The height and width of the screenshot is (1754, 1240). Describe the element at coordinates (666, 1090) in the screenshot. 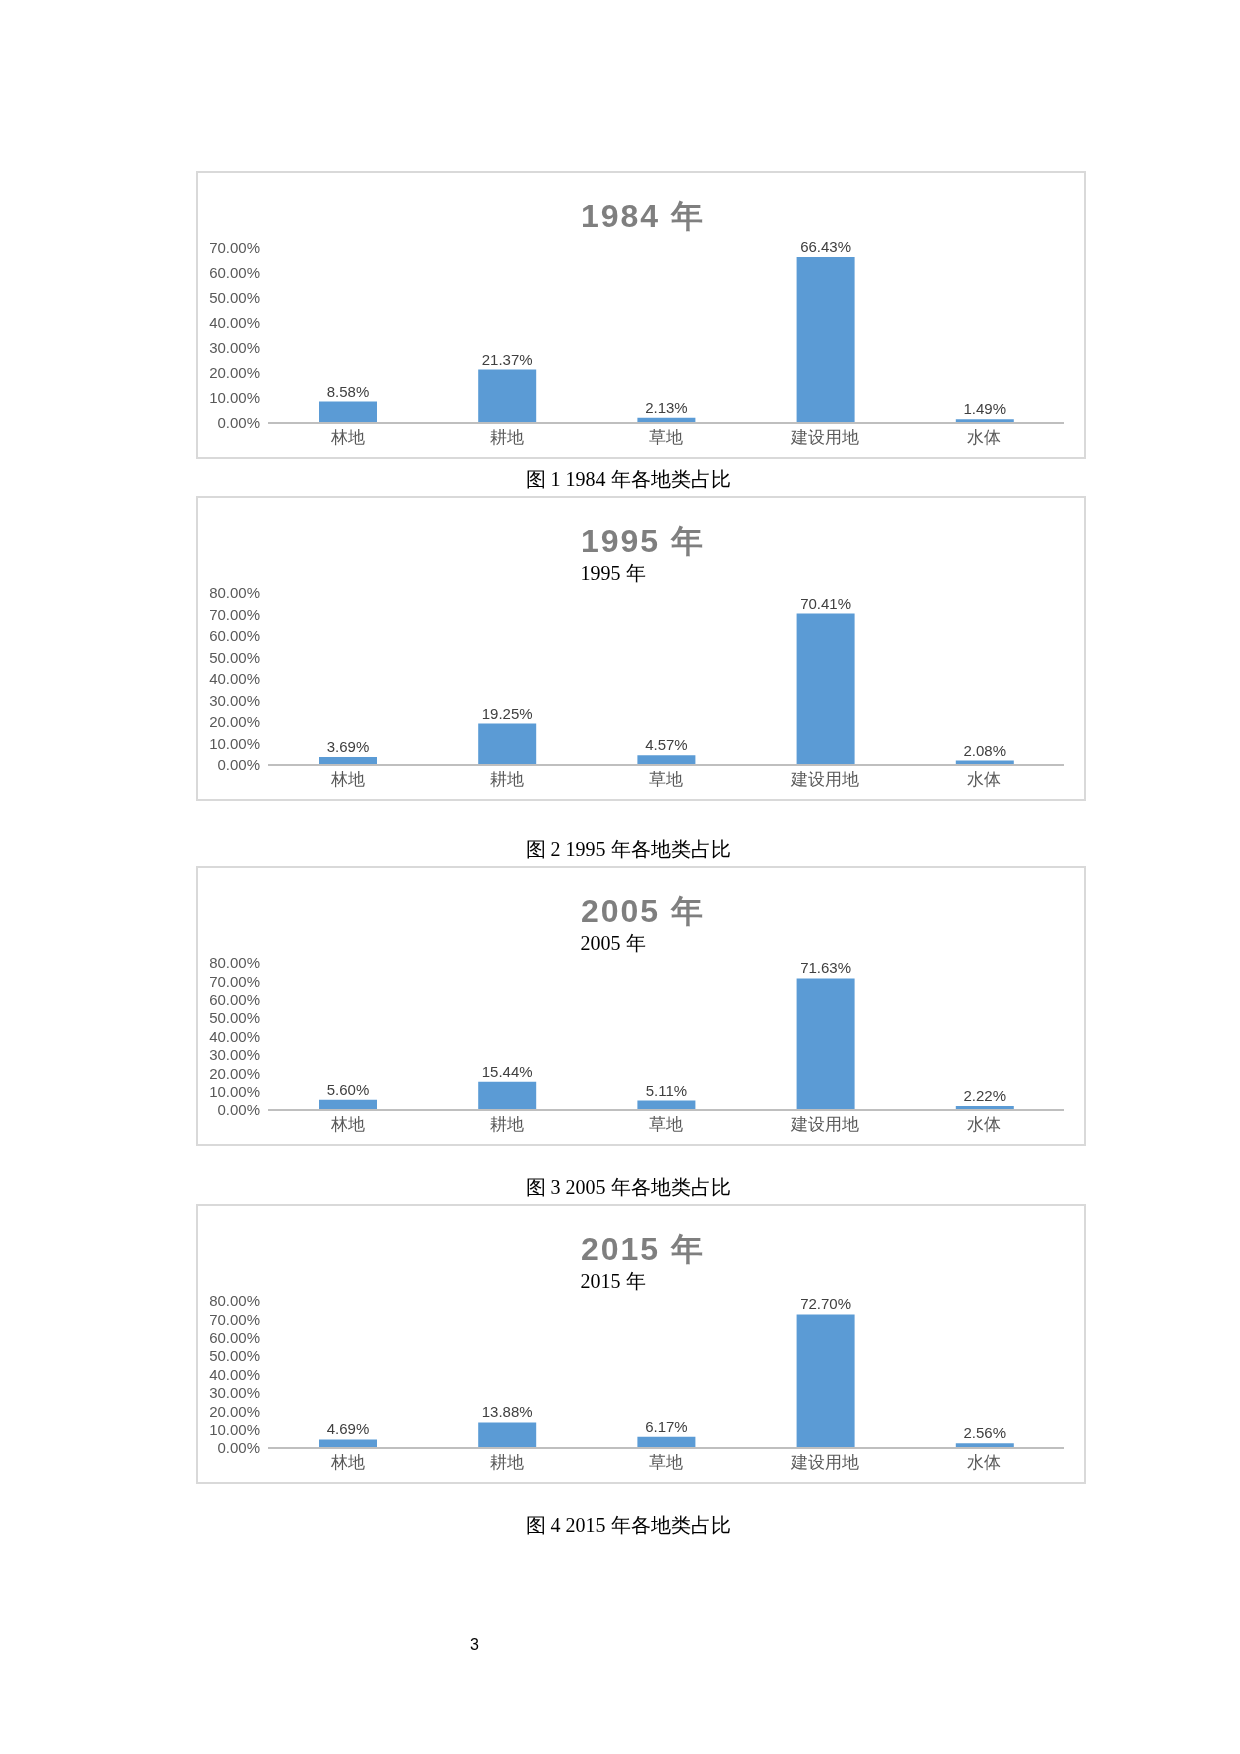

I see `data-label: 5.11%` at that location.